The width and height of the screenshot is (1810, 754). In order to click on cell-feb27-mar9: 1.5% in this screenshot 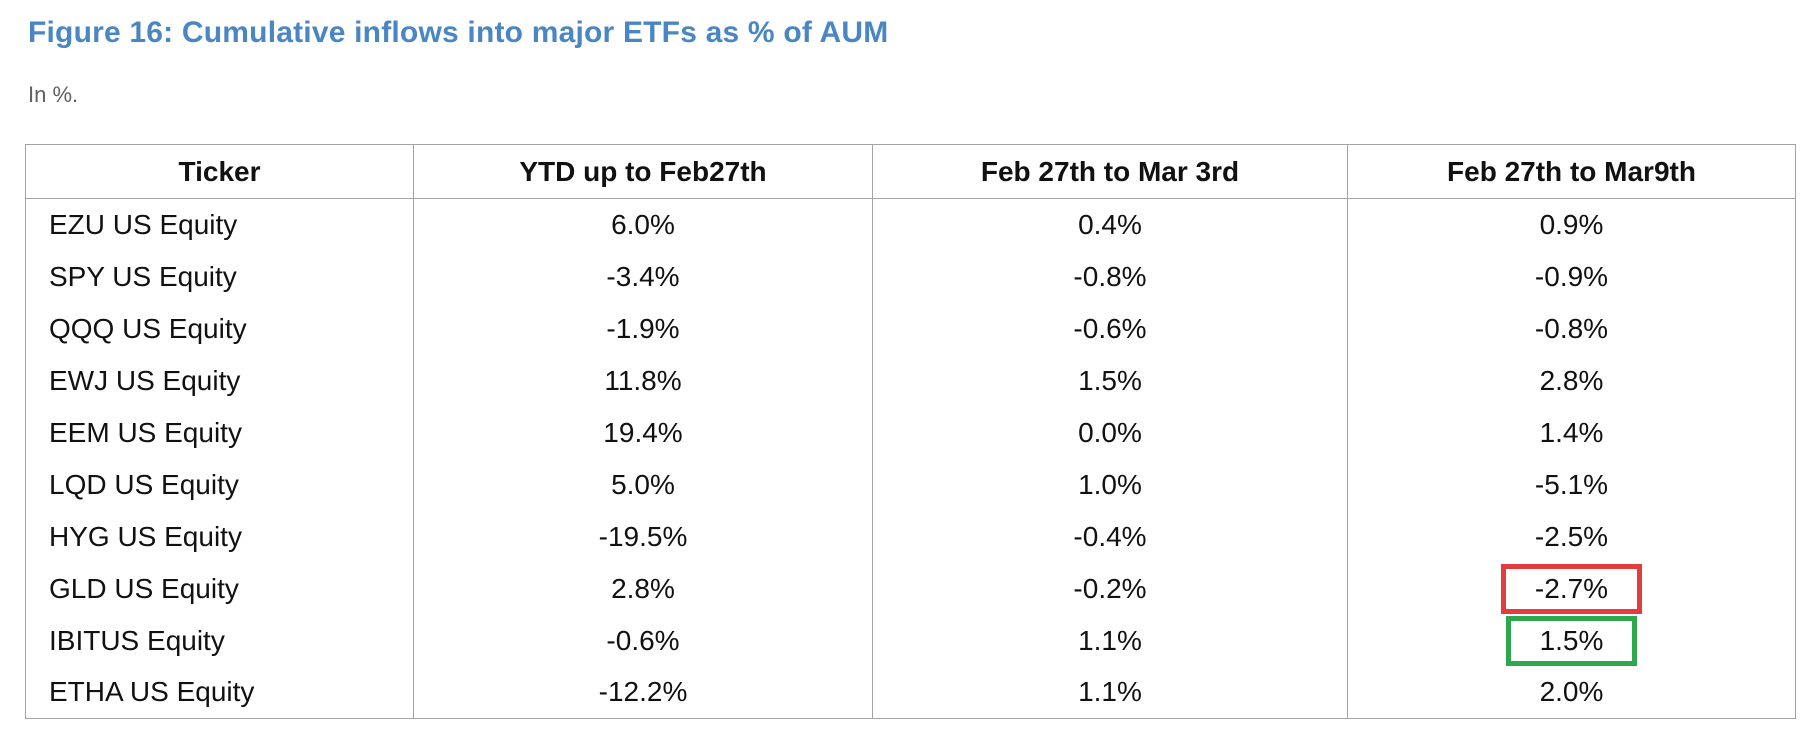, I will do `click(1571, 640)`.